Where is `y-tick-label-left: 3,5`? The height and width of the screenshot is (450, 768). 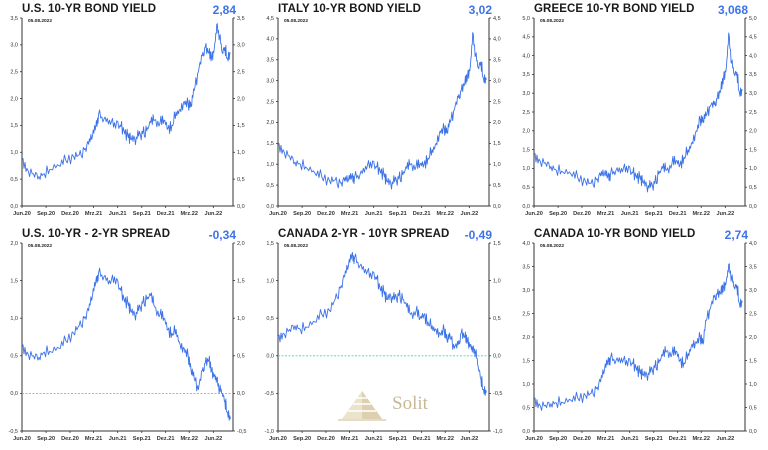
y-tick-label-left: 3,5 is located at coordinates (270, 61).